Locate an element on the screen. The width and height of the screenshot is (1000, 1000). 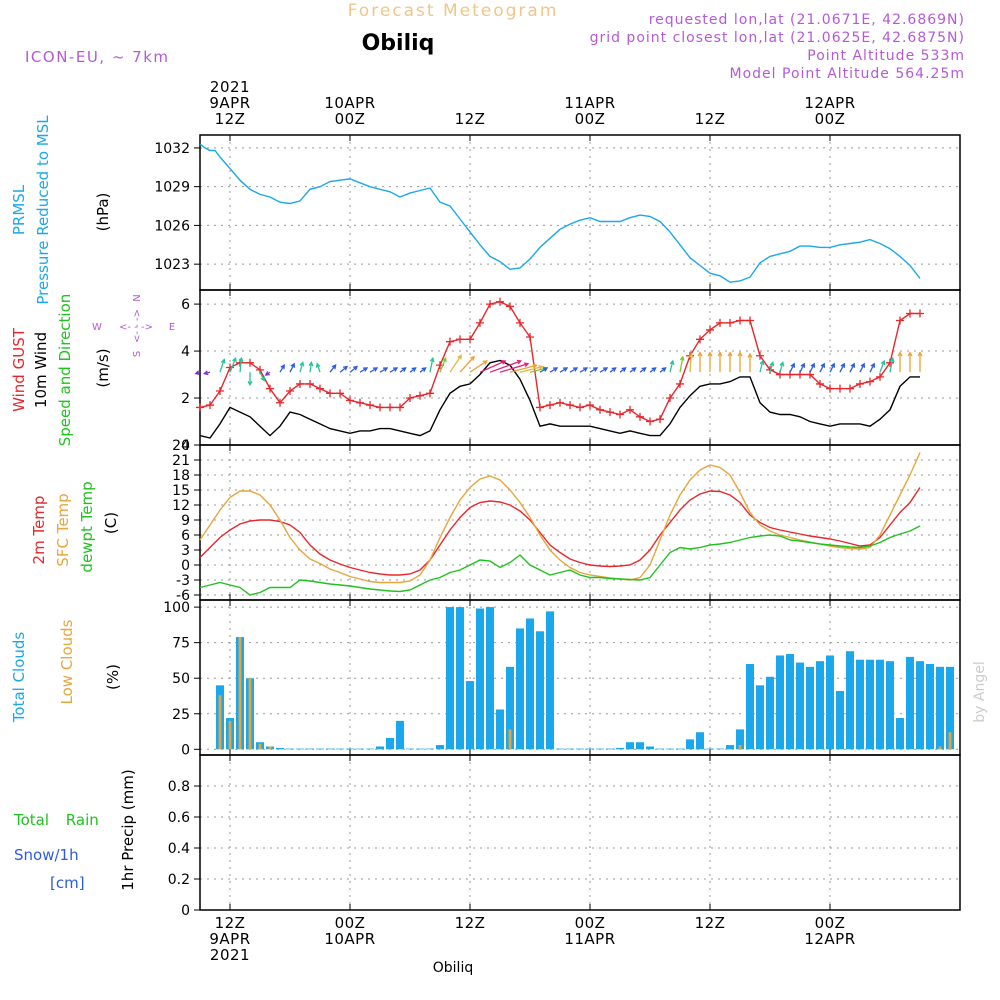
clouds-panel: 0 25 50 75 100 is located at coordinates (562, 678).